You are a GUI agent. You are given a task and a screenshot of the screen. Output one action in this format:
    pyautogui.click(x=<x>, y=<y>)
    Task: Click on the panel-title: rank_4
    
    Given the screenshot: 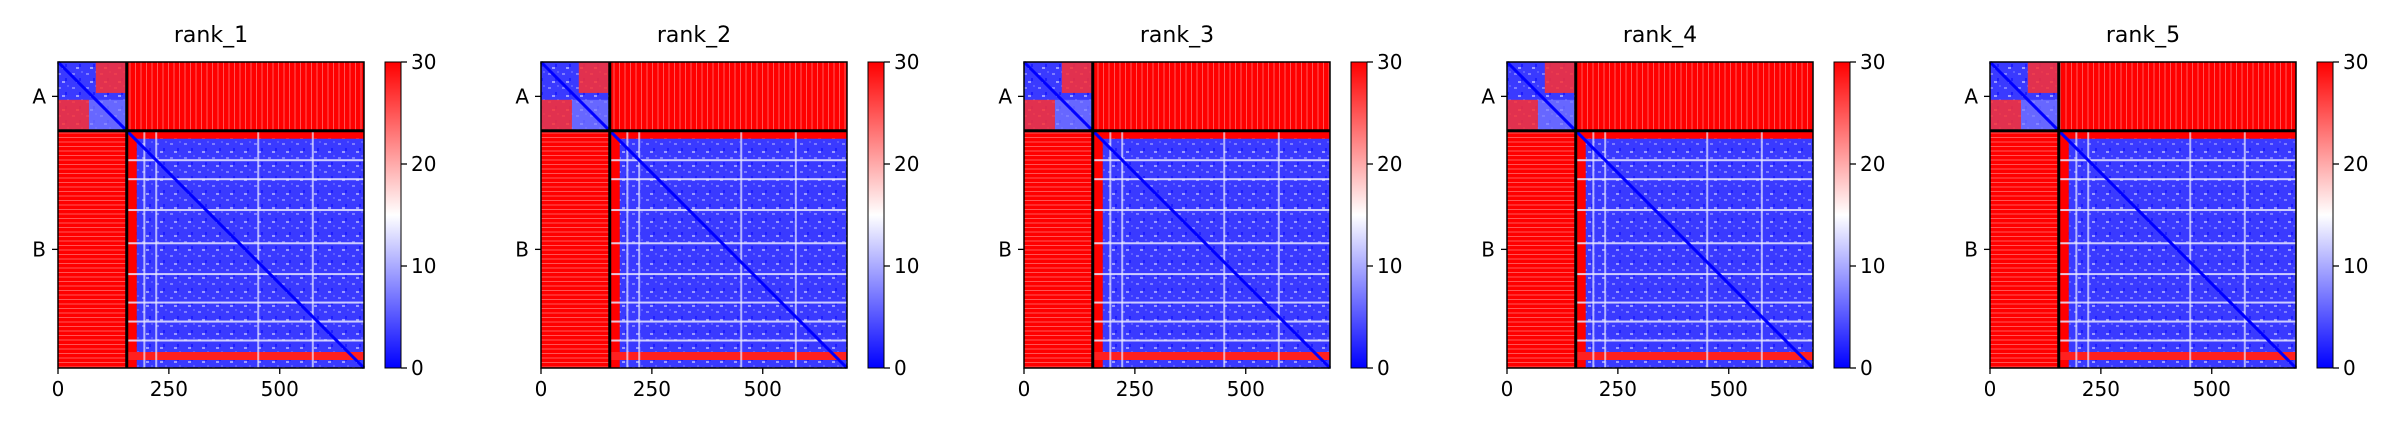 What is the action you would take?
    pyautogui.click(x=1660, y=35)
    